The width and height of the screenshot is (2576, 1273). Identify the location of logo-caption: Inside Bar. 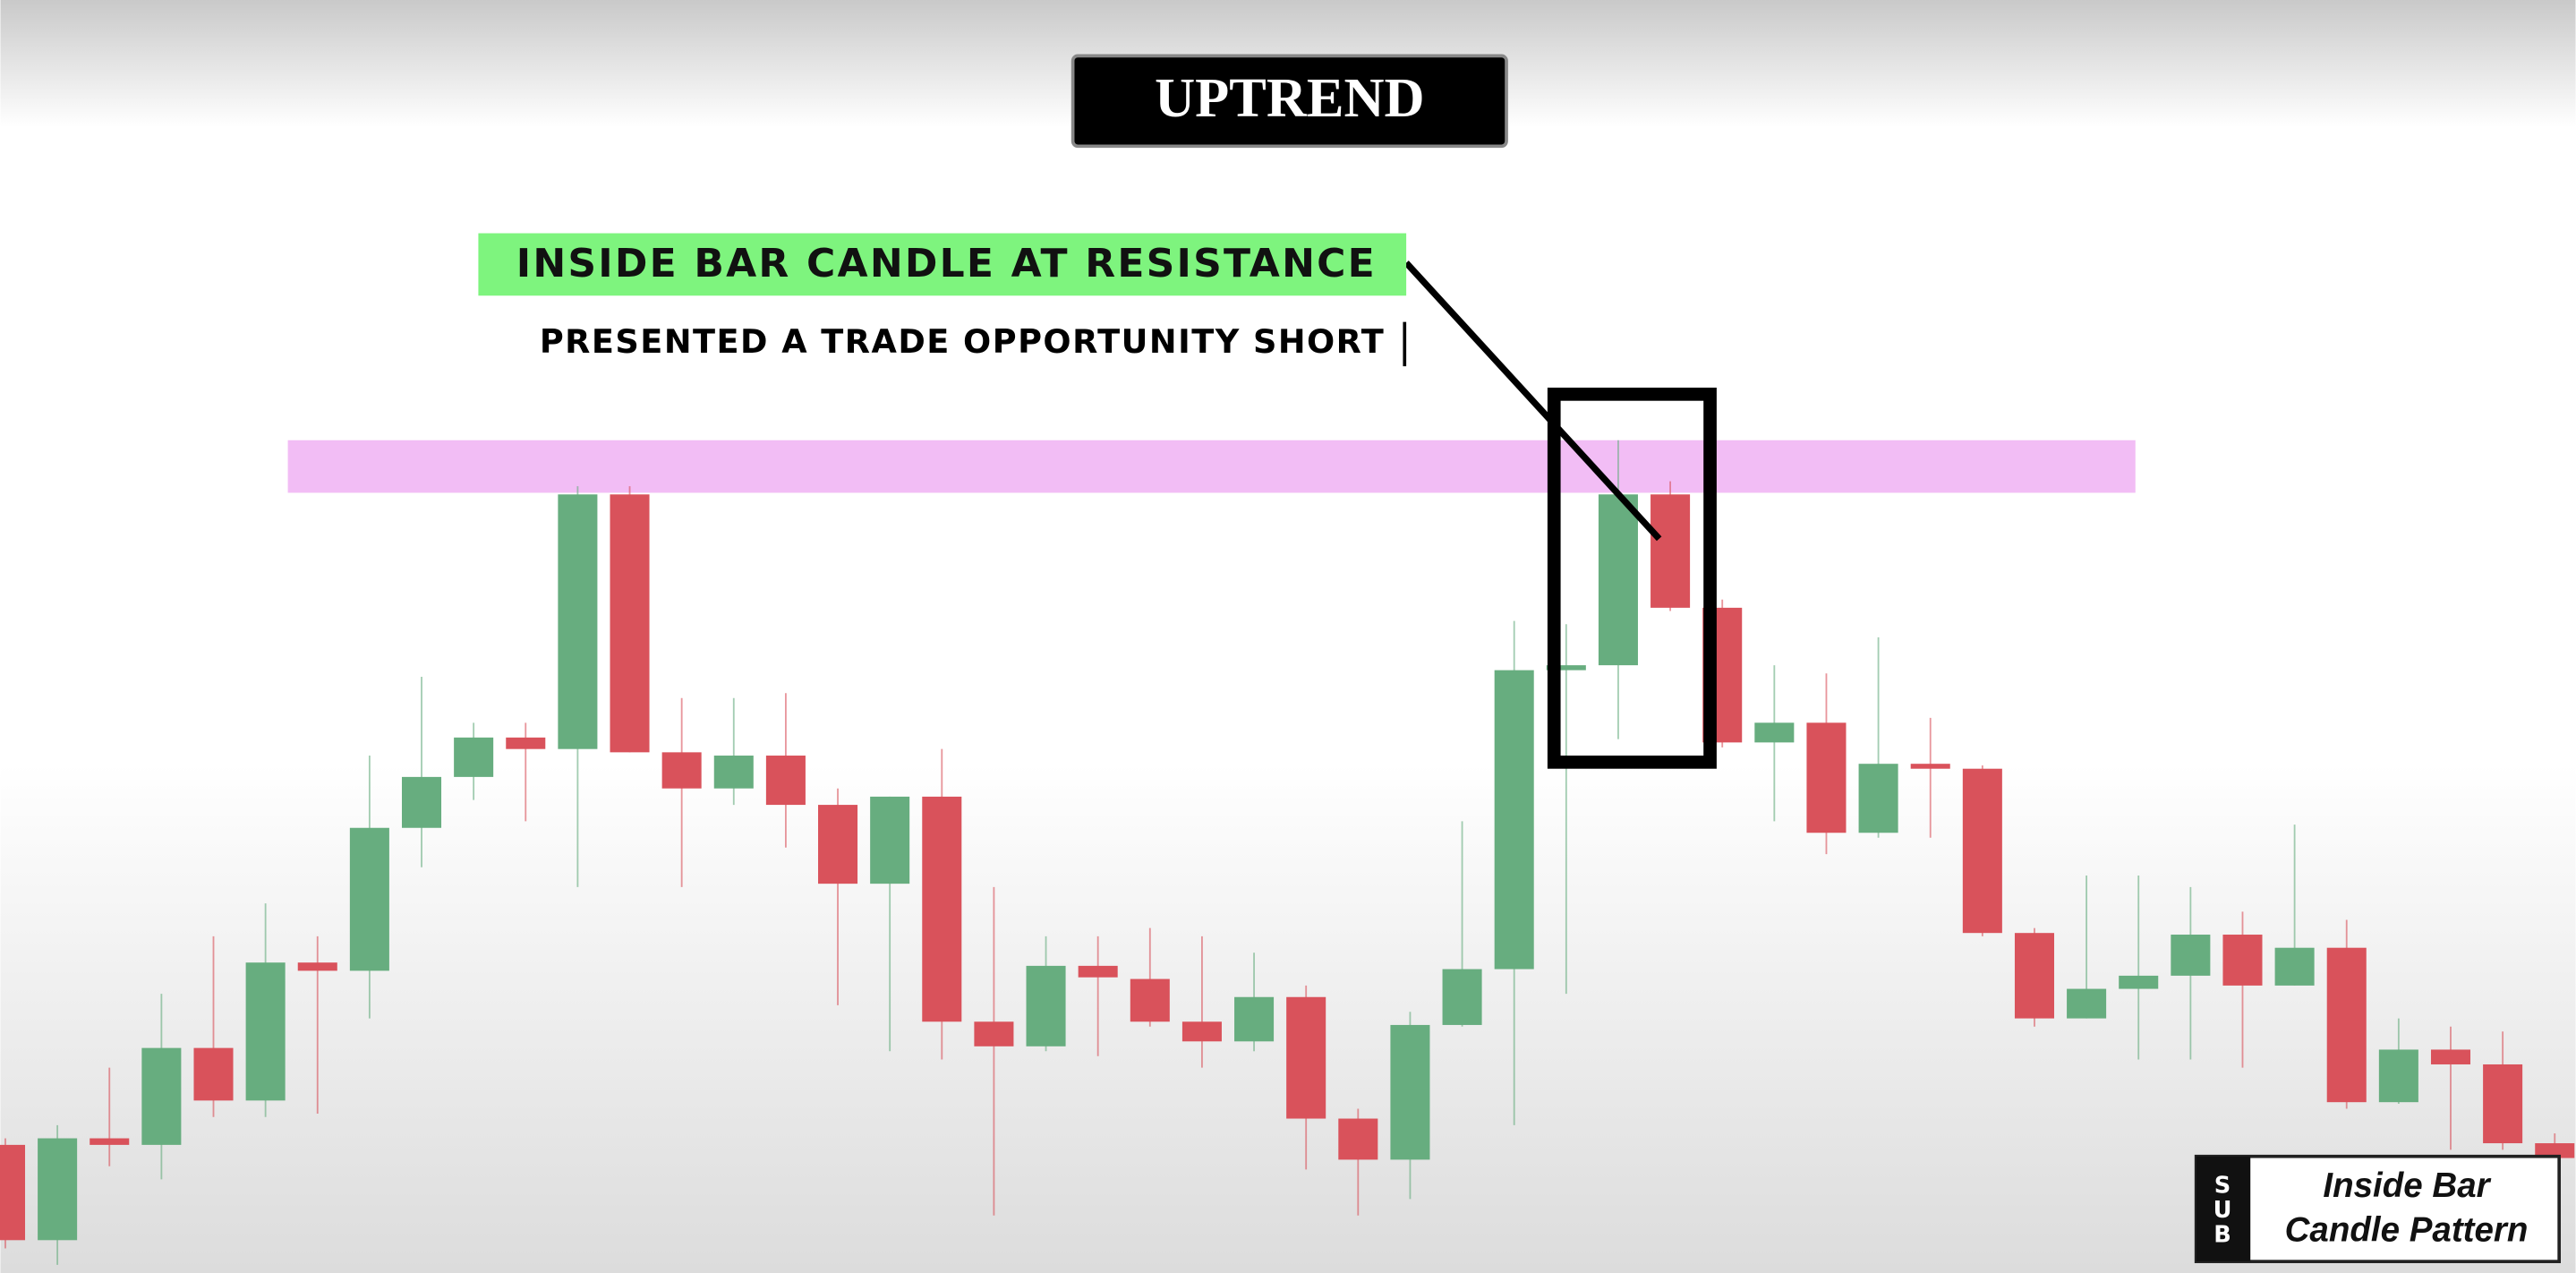
(2407, 1185).